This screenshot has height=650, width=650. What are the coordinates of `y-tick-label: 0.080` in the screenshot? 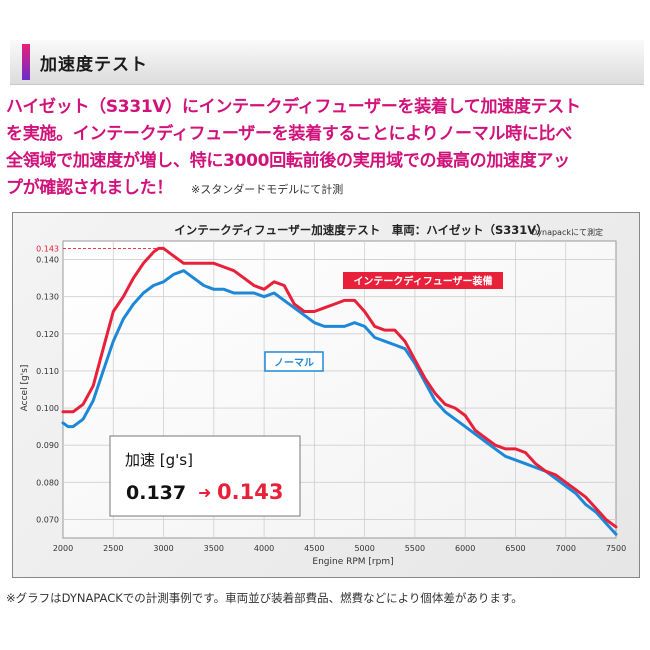 It's located at (47, 482).